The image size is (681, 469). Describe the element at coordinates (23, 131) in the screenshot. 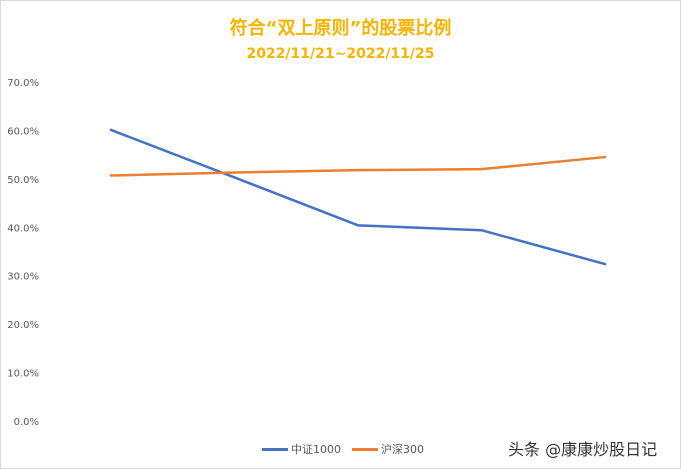

I see `y-tick-label: 60.0%` at that location.